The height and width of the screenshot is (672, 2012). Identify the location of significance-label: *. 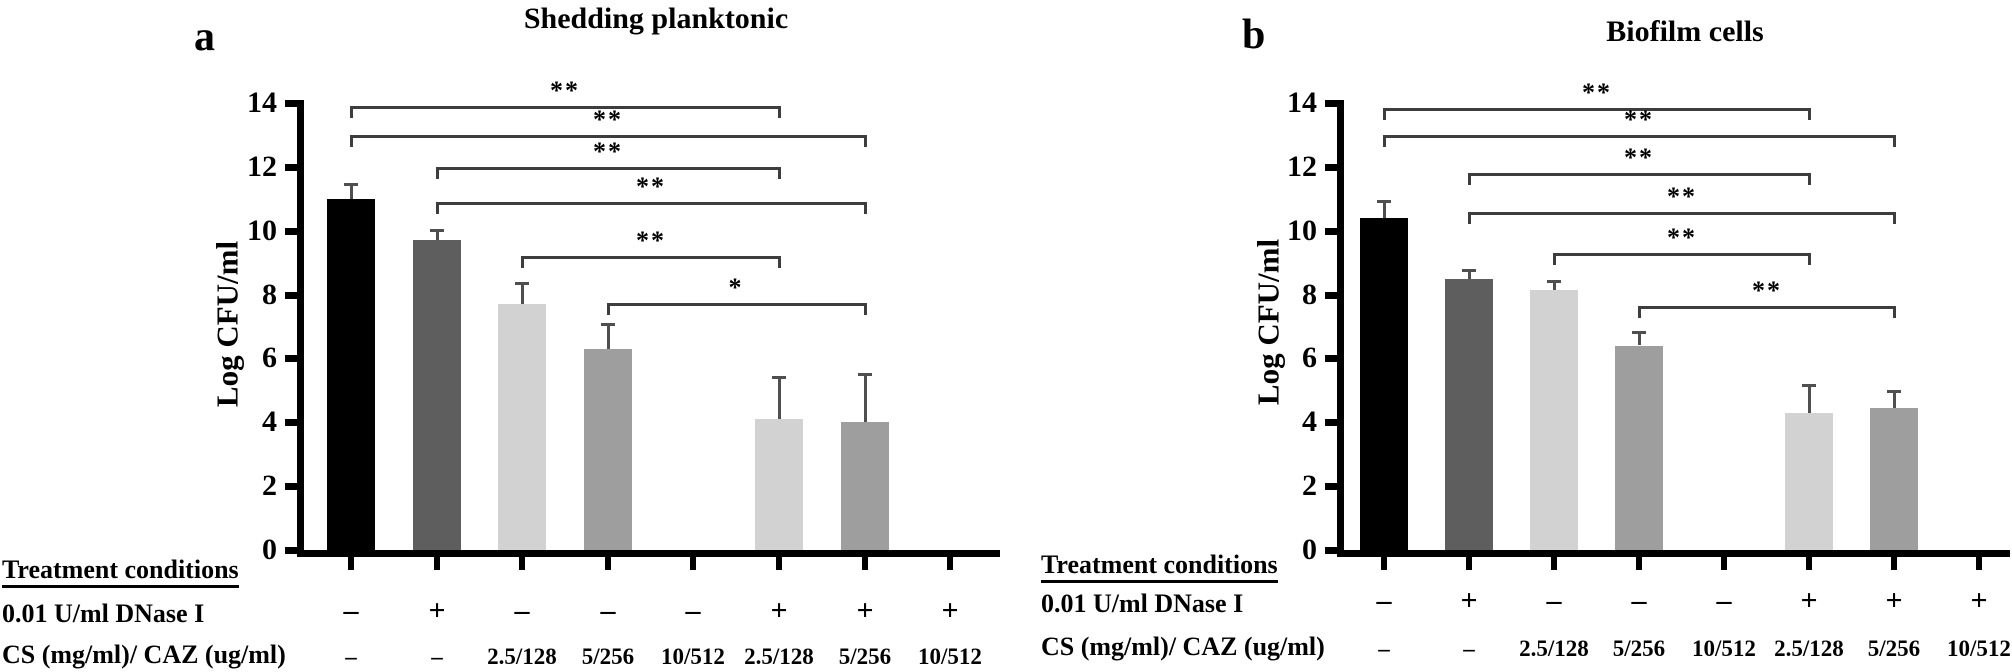
(736, 287).